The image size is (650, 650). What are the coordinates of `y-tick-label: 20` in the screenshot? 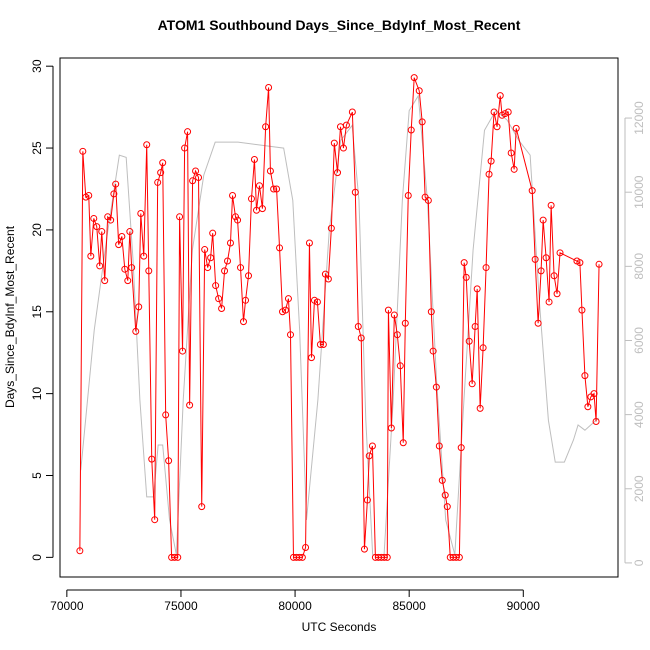 It's located at (37, 230).